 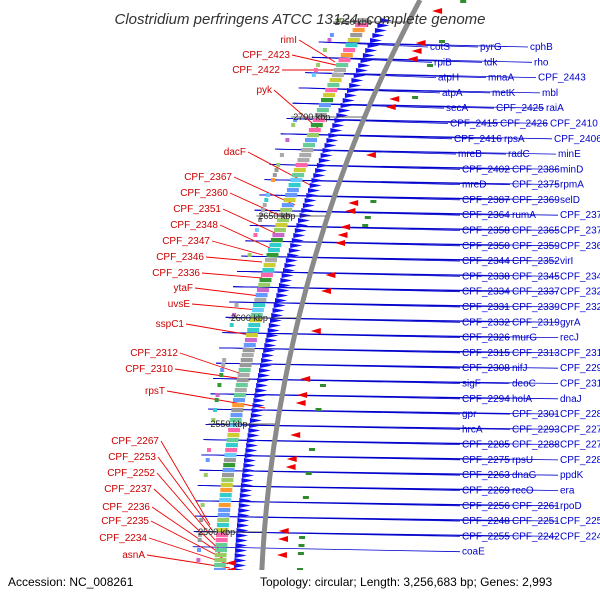 I want to click on left-gene-label: CPF_2267, so click(x=135, y=441).